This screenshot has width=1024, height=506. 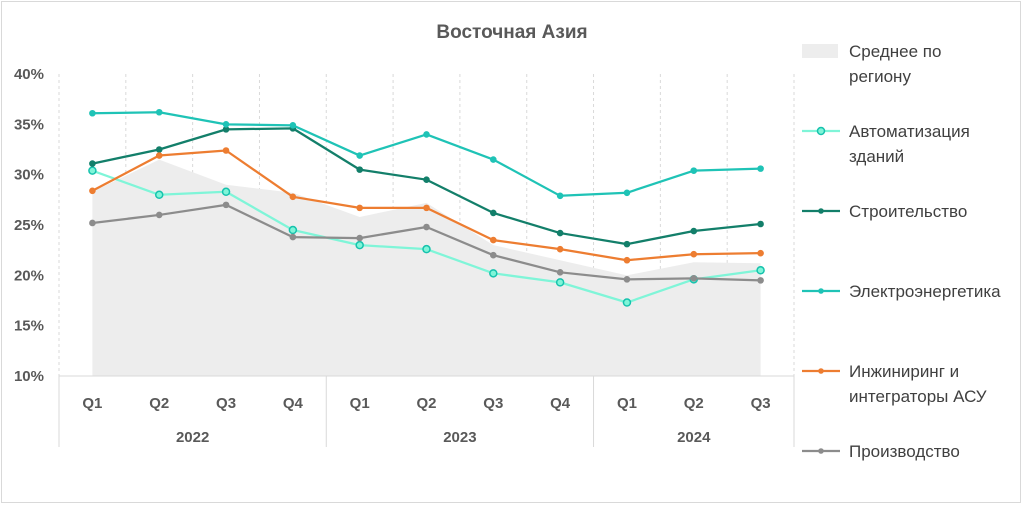 I want to click on legend-label: Среднее по, so click(x=895, y=51).